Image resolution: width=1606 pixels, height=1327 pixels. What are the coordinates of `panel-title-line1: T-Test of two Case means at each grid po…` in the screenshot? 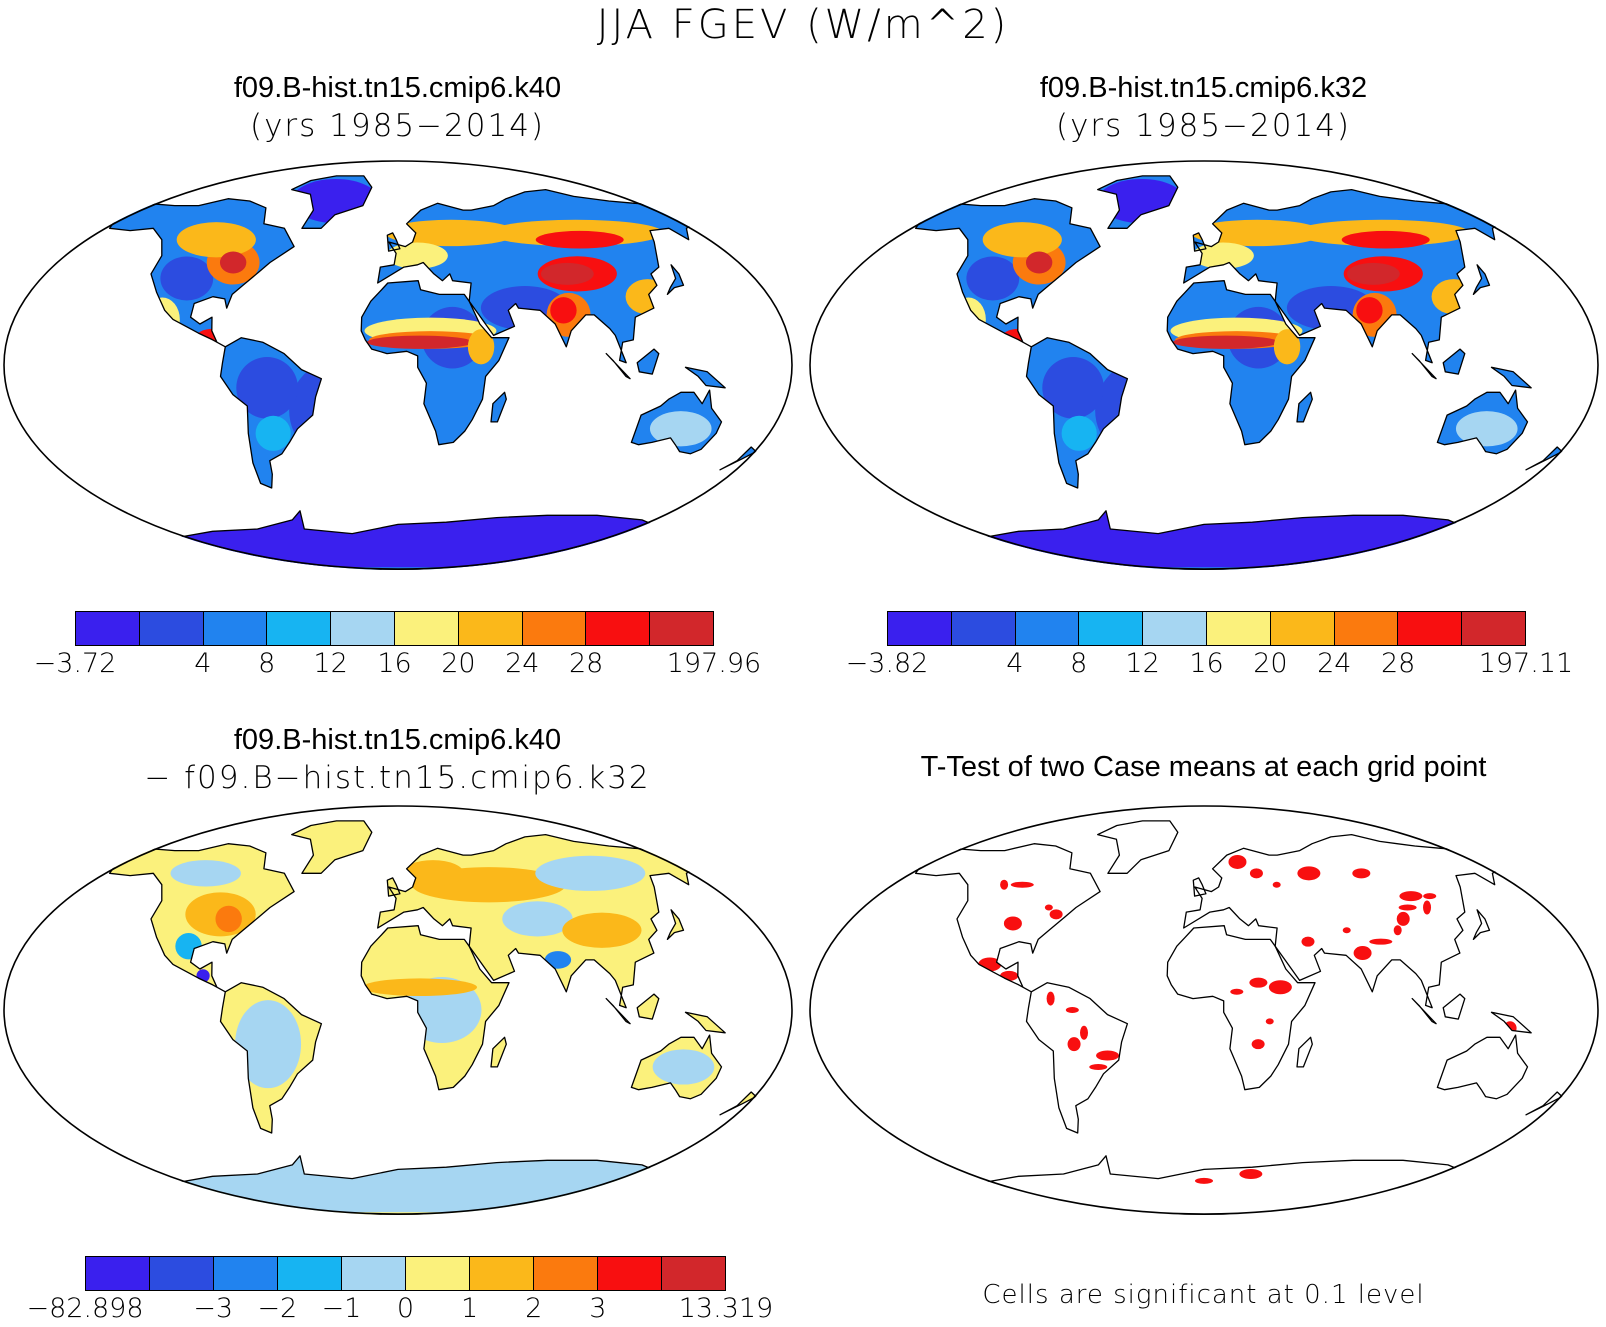 It's located at (1203, 767).